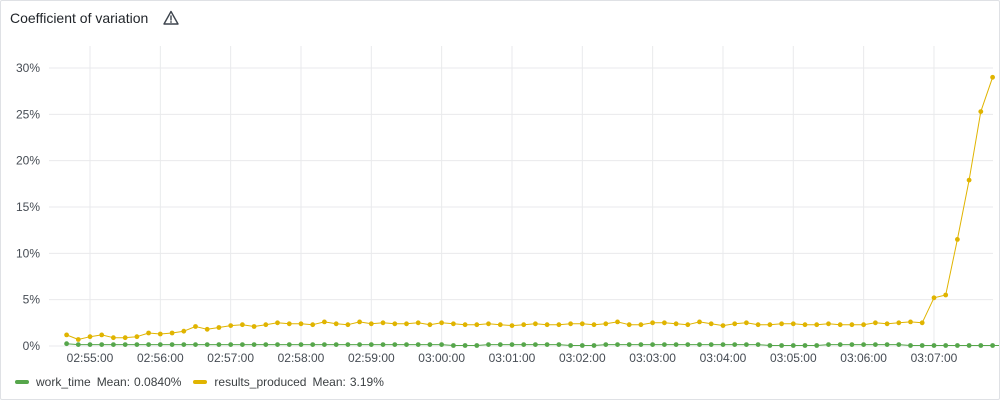  I want to click on legend-item-work-time: work_time Mean: 0.0840%, so click(98, 382).